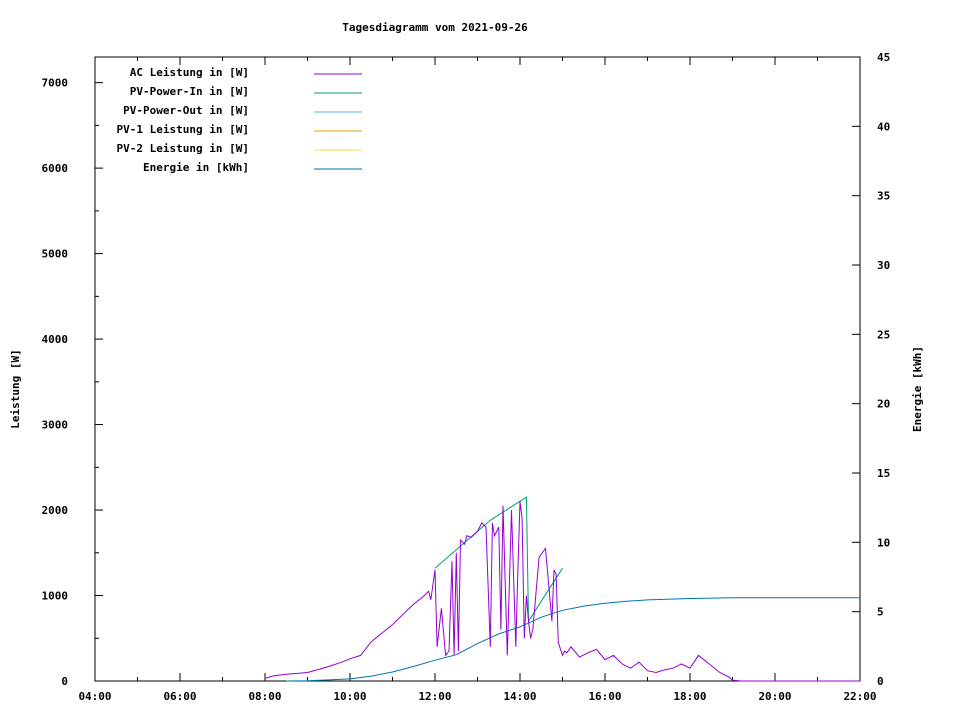  I want to click on y2-tick-label: 20, so click(883, 404).